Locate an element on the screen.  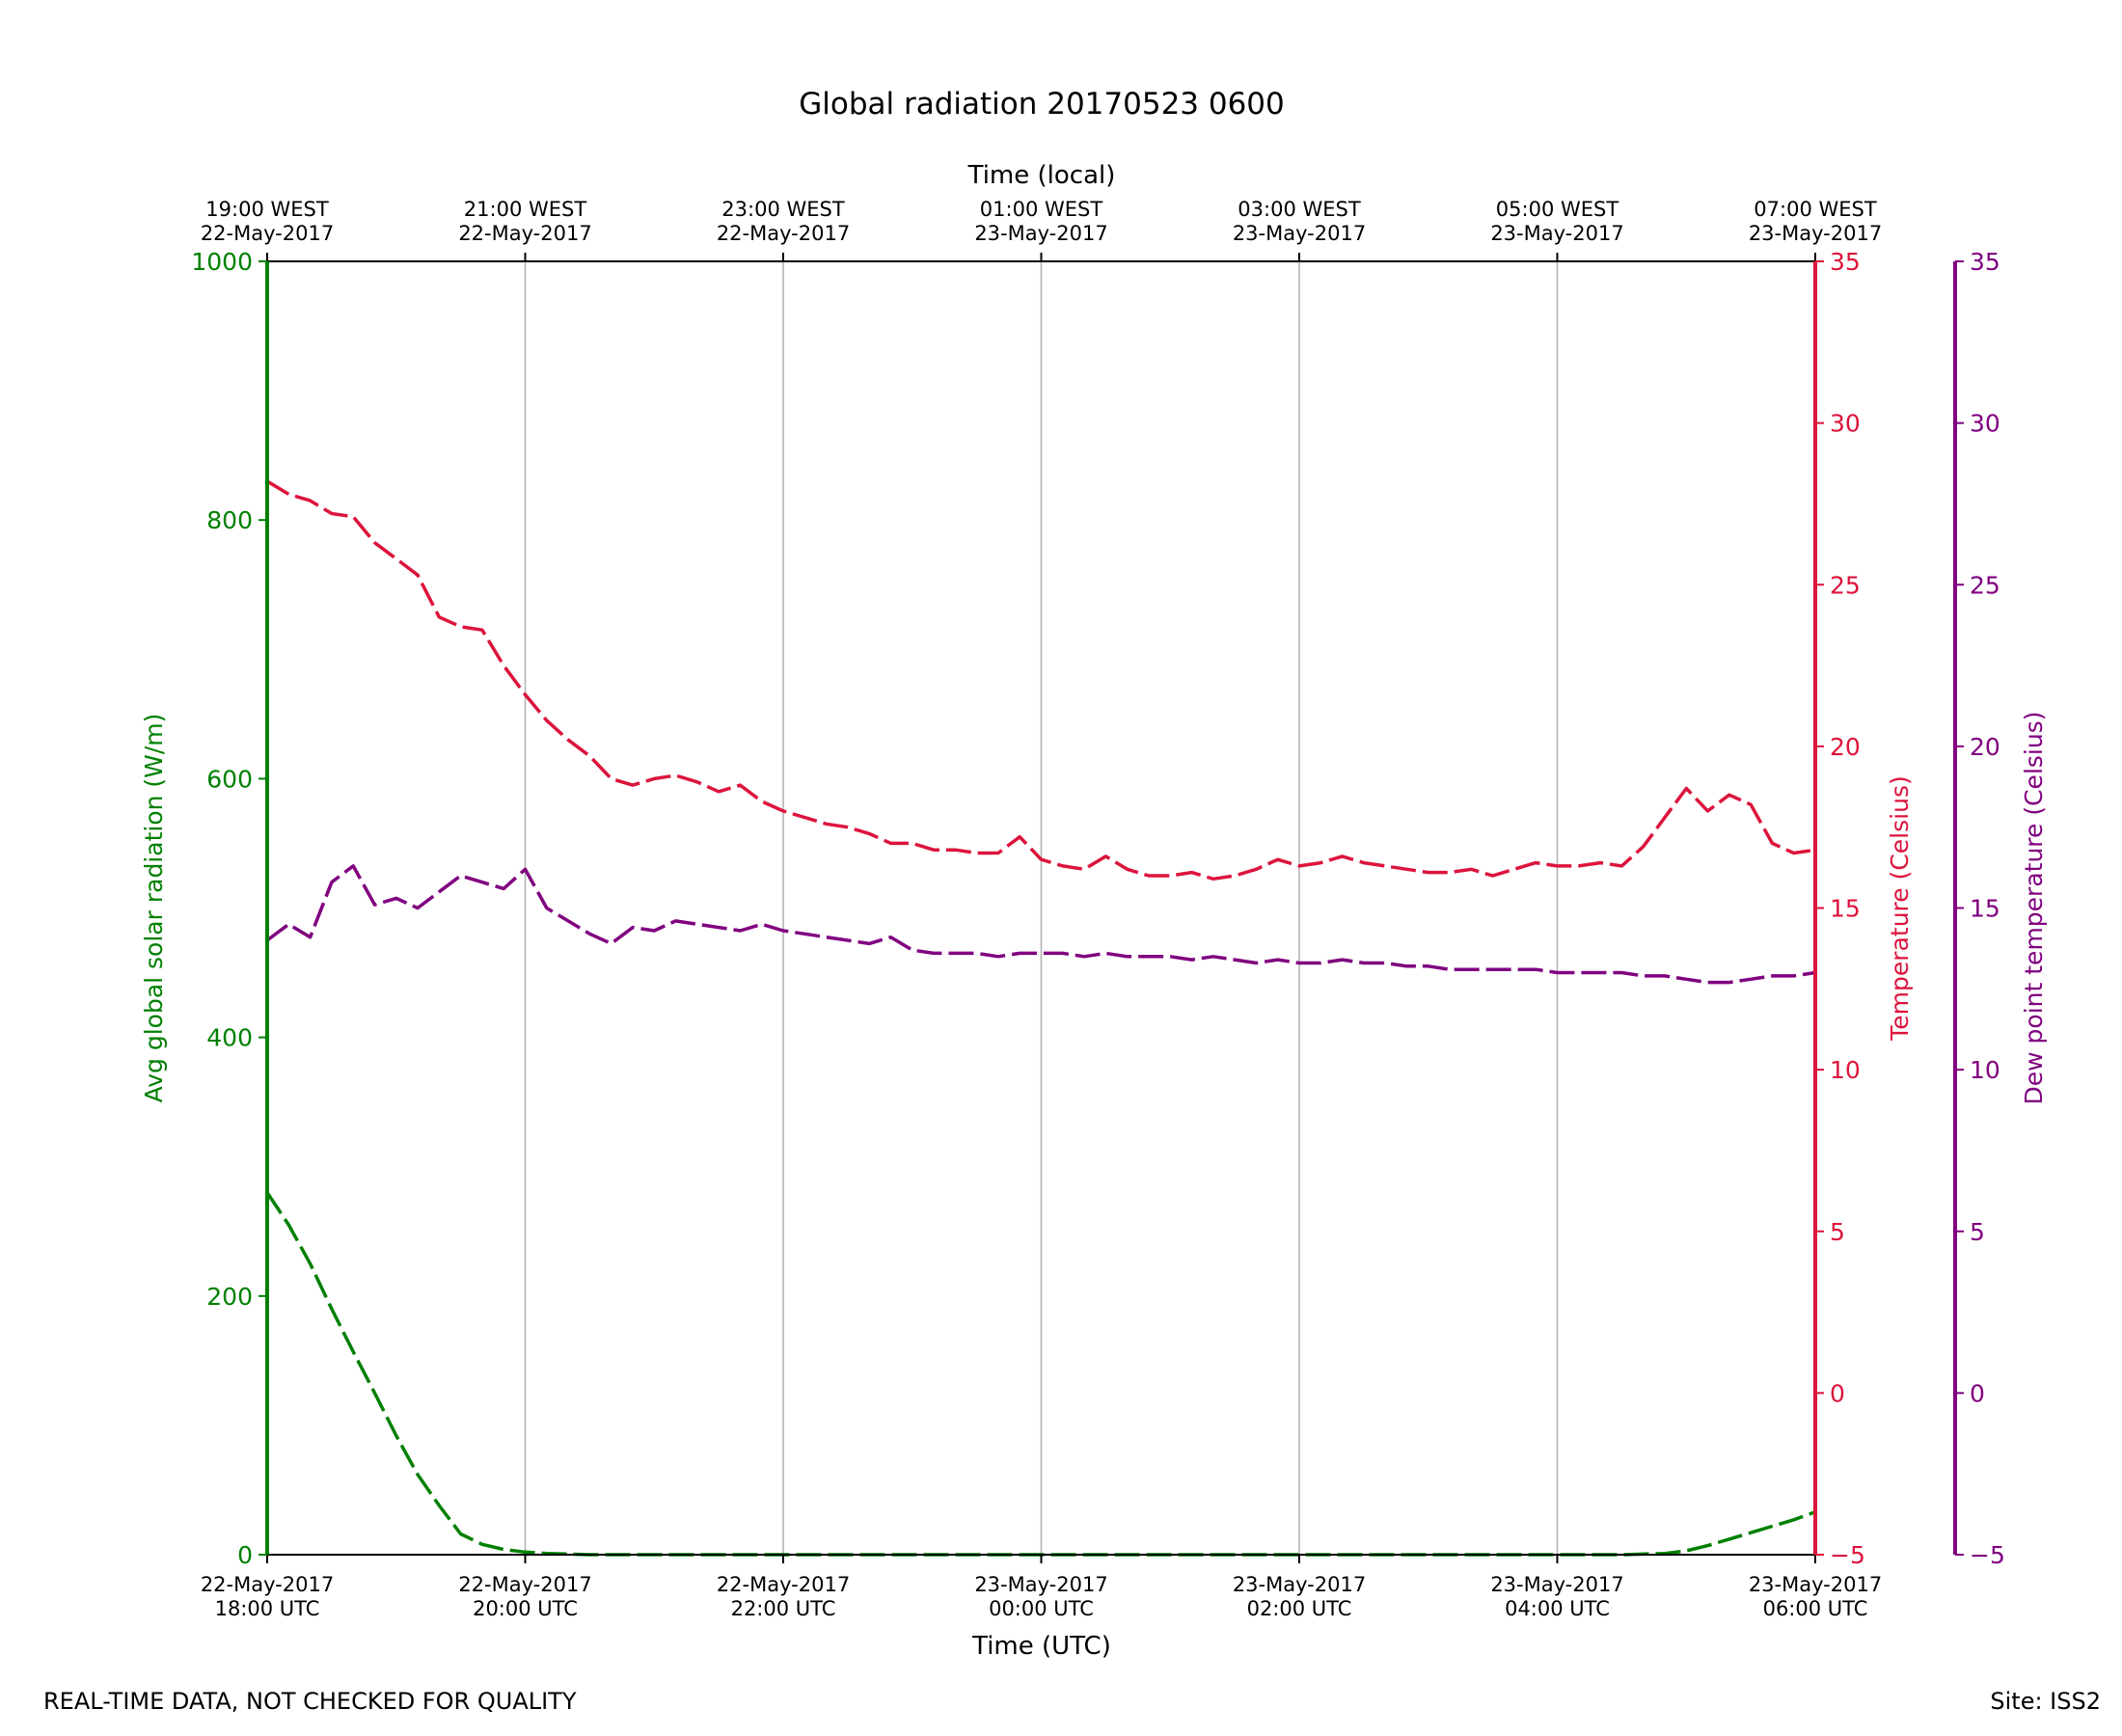
temperature-tick-label: 35 is located at coordinates (1846, 262).